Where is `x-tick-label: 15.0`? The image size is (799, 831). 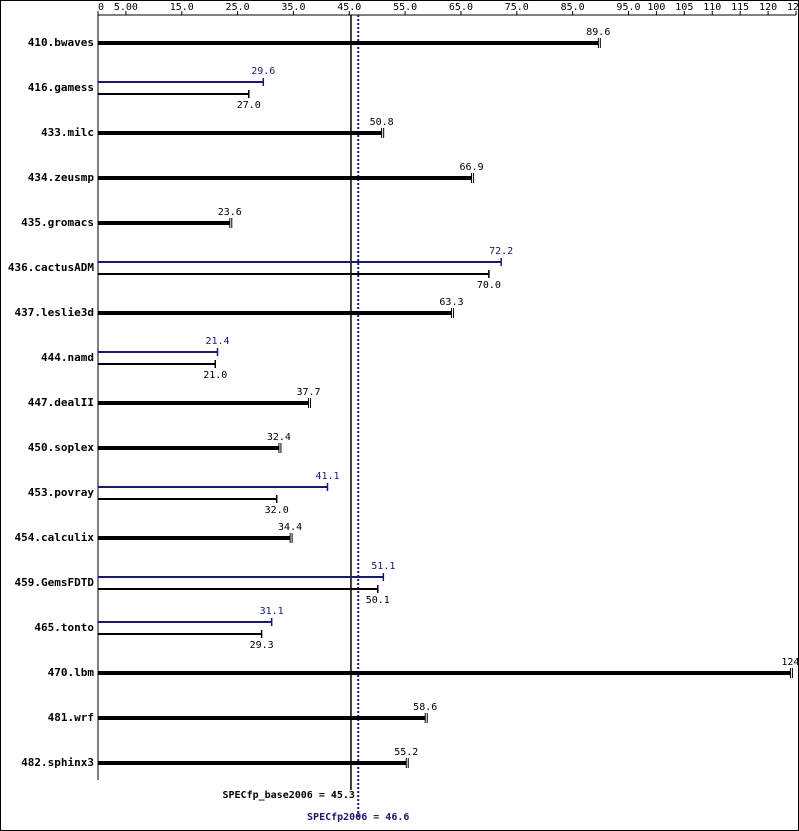 x-tick-label: 15.0 is located at coordinates (182, 7).